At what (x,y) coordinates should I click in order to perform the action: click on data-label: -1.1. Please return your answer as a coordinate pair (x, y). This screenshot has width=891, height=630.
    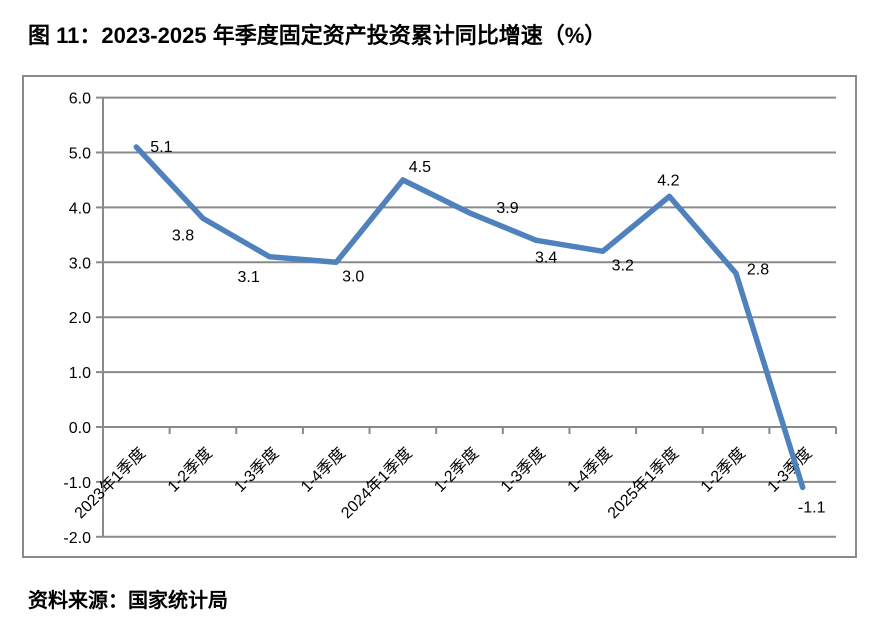
    Looking at the image, I should click on (812, 507).